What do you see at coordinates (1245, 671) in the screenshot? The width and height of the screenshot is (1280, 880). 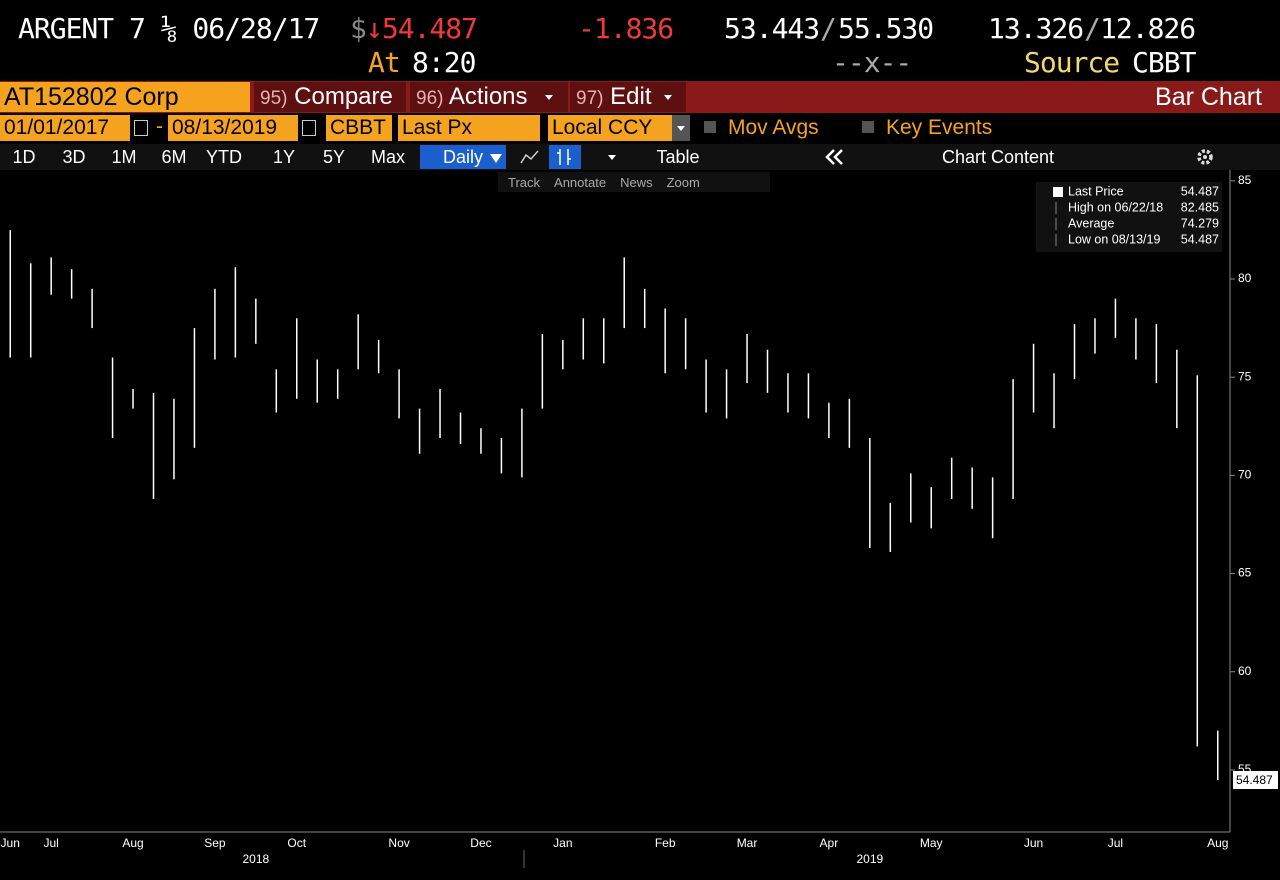 I see `y-tick-label: 60` at bounding box center [1245, 671].